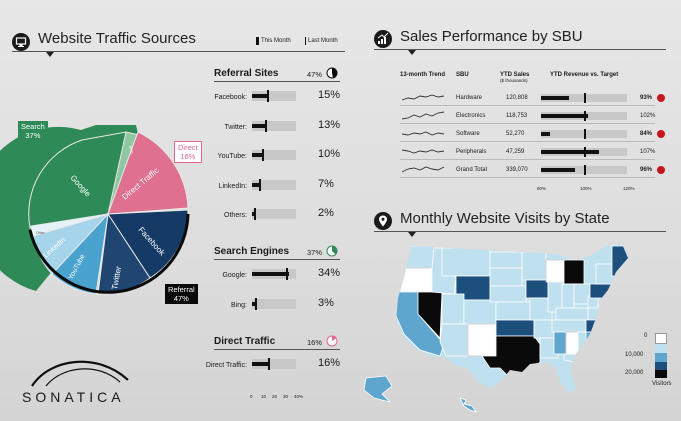 The height and width of the screenshot is (421, 681). I want to click on state-ok, so click(515, 328).